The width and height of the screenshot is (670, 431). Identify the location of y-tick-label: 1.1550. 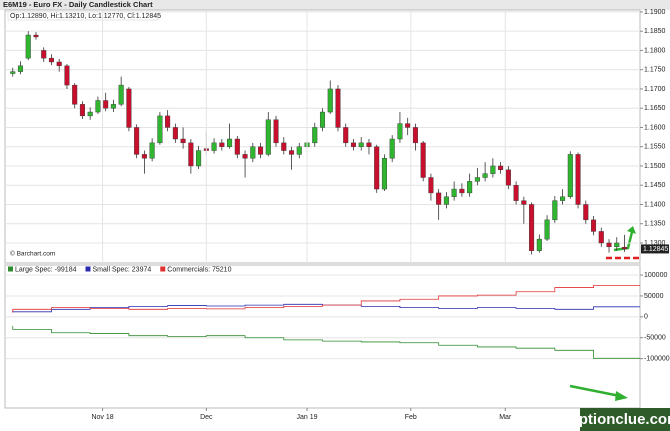
(655, 147).